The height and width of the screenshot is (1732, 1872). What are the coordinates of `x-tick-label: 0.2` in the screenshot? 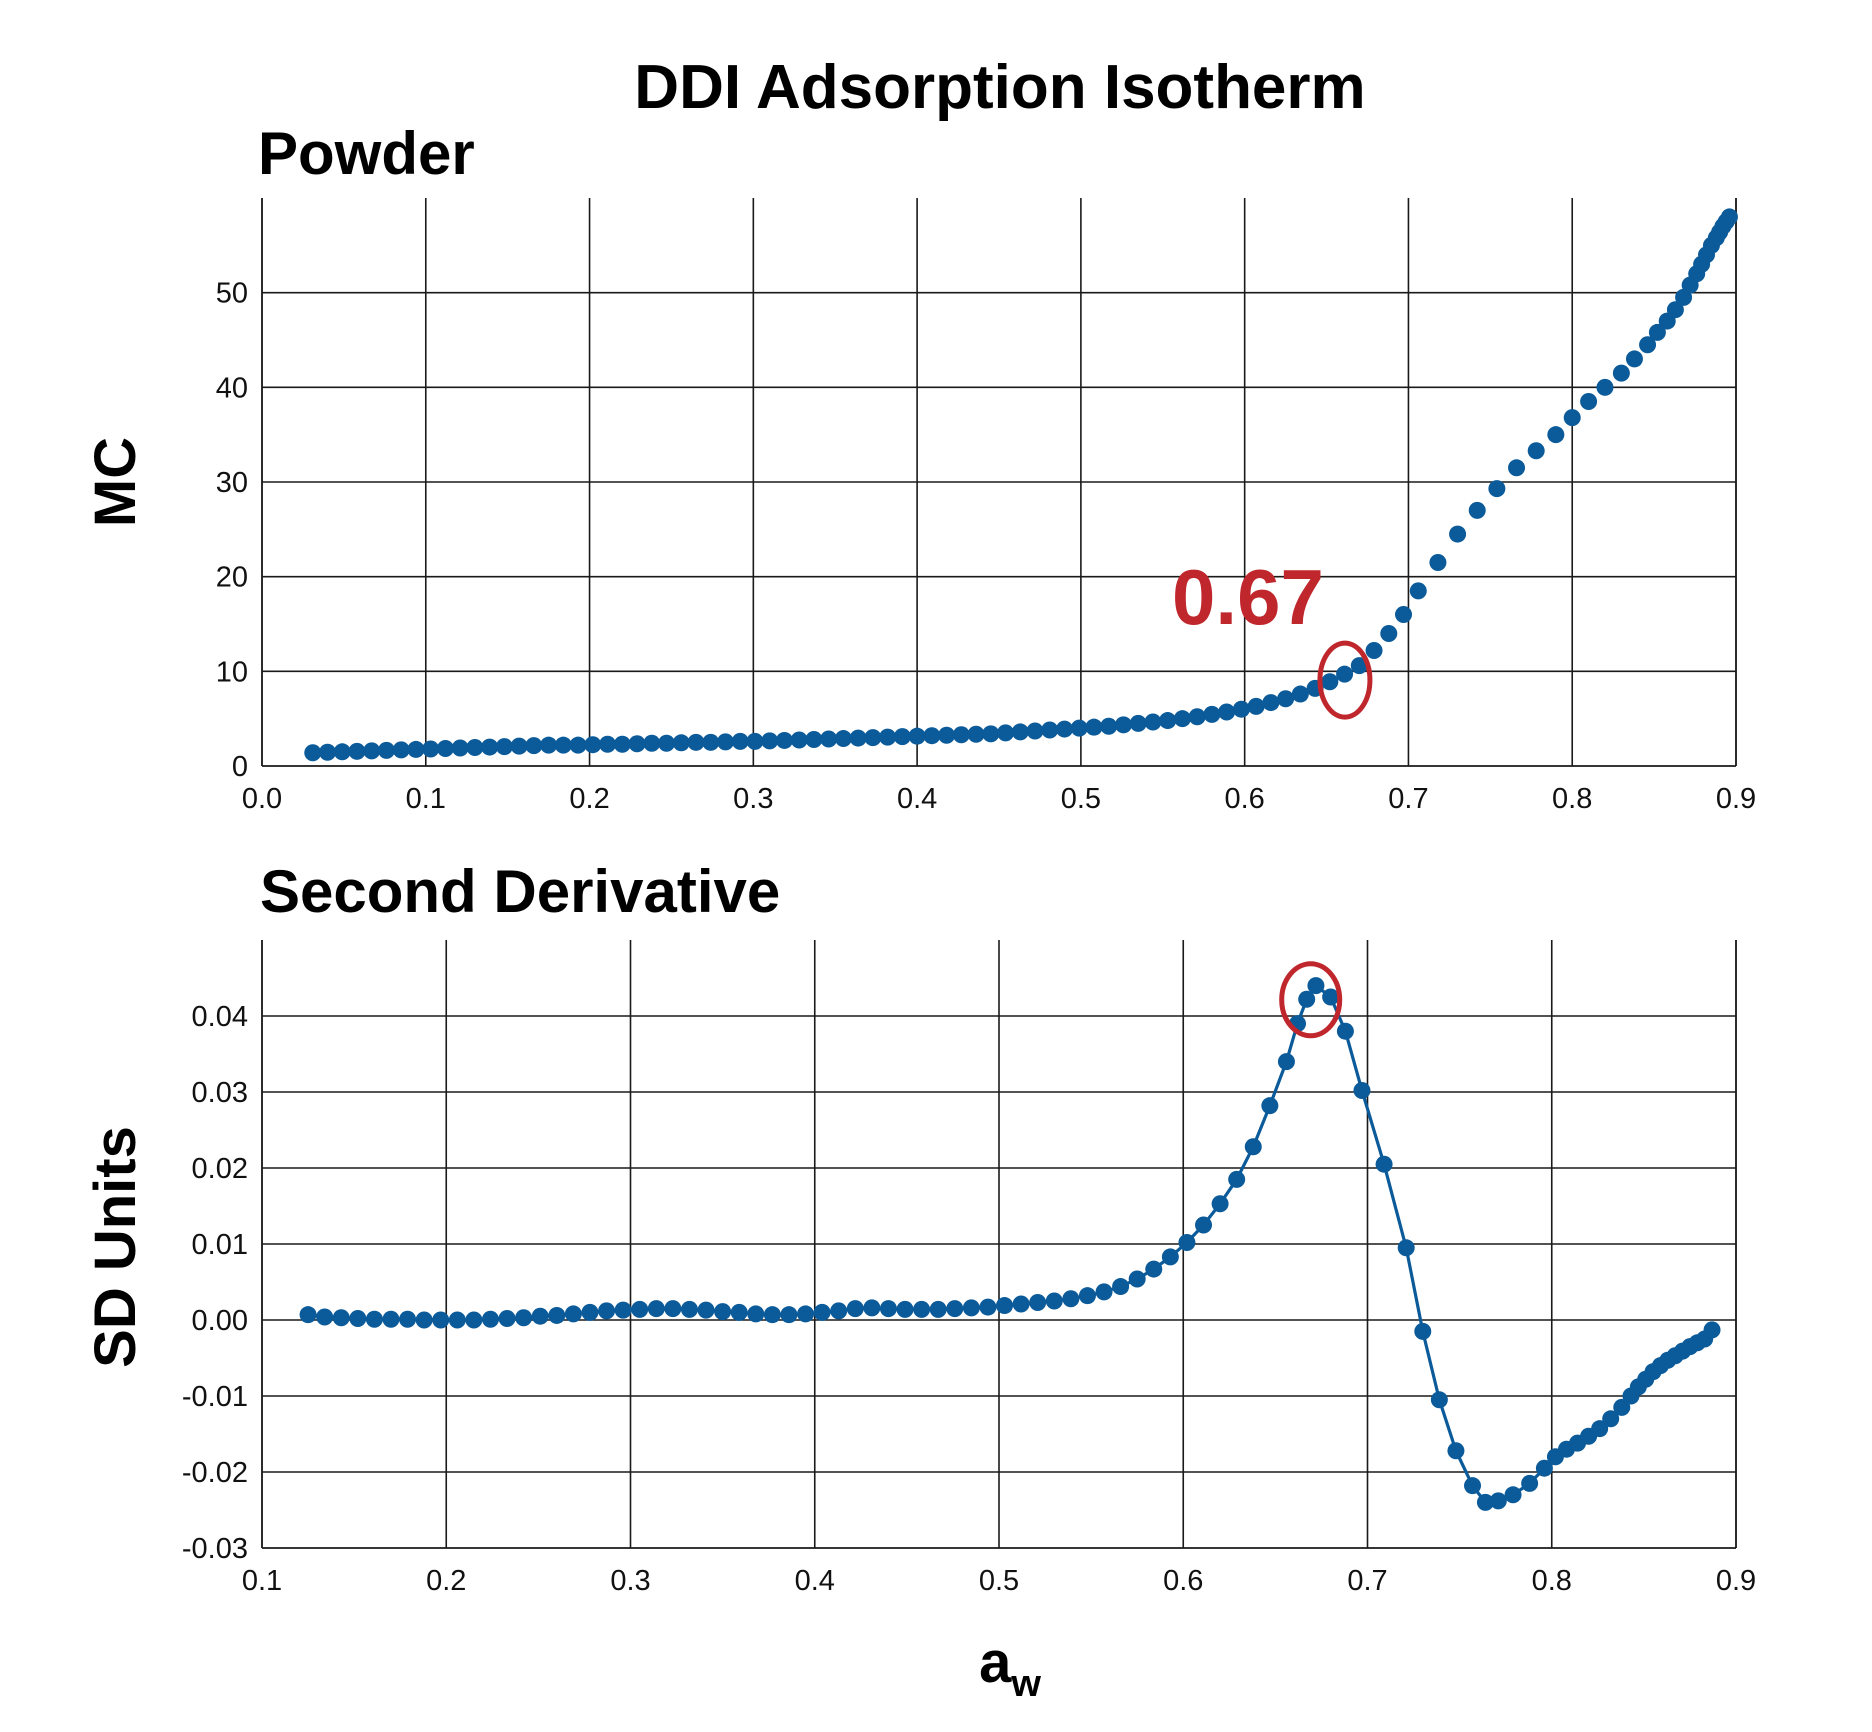 It's located at (589, 799).